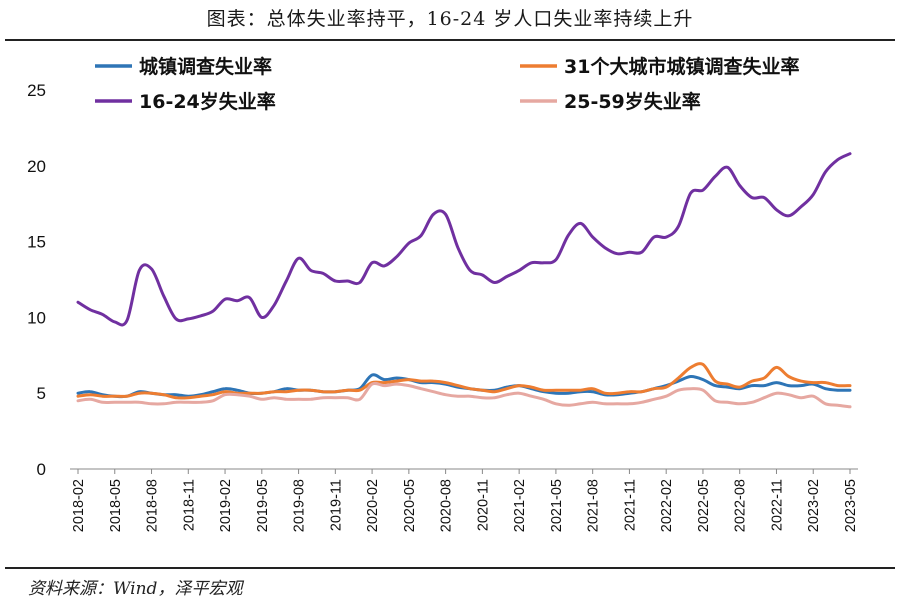 This screenshot has height=603, width=900. Describe the element at coordinates (36, 242) in the screenshot. I see `y-tick-label: 15` at that location.